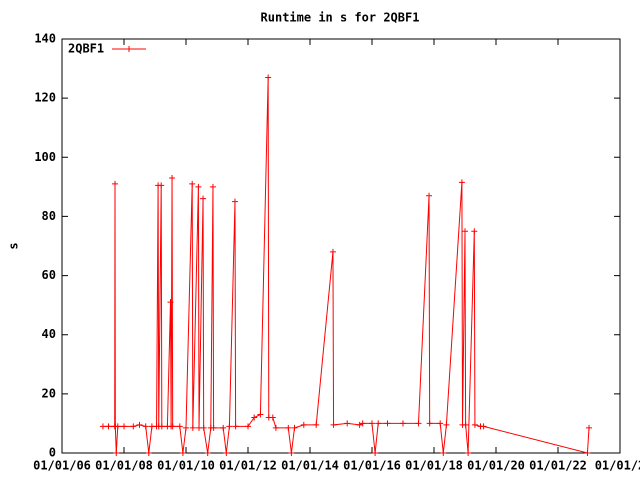 Image resolution: width=640 pixels, height=480 pixels. I want to click on x-tick-label: 01/01/08, so click(124, 466).